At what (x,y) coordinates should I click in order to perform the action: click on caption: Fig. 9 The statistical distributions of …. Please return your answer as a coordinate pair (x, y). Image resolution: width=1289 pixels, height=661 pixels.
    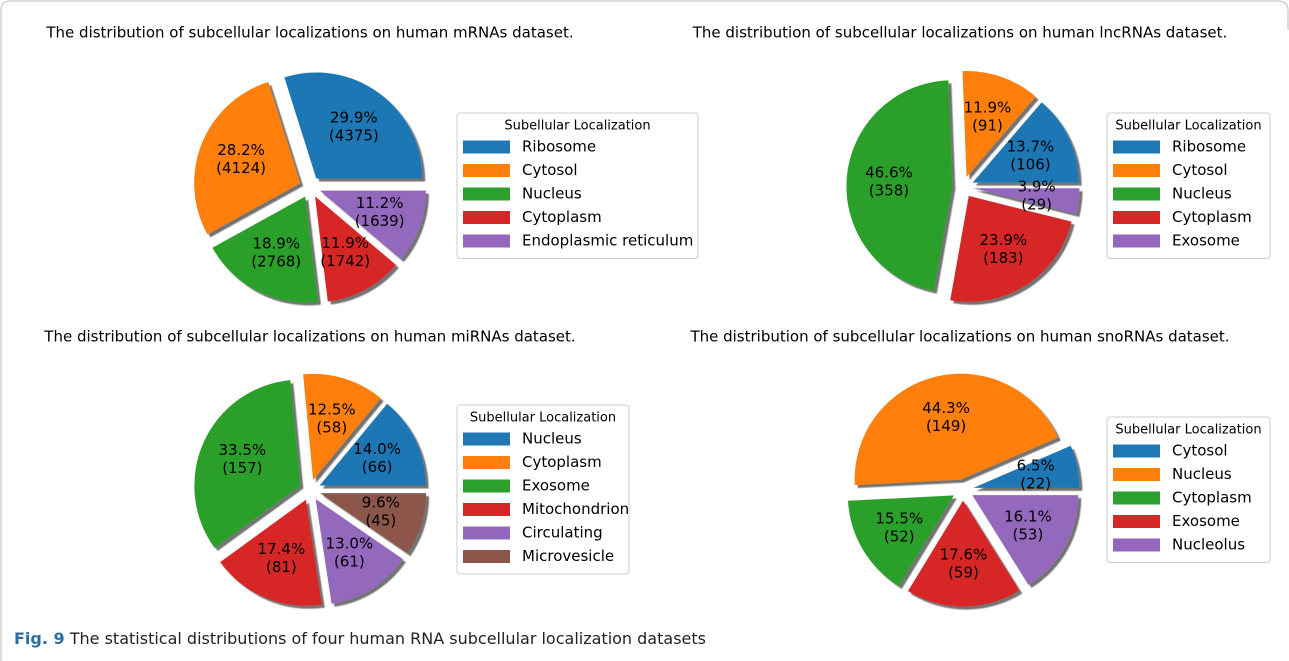
    Looking at the image, I should click on (360, 638).